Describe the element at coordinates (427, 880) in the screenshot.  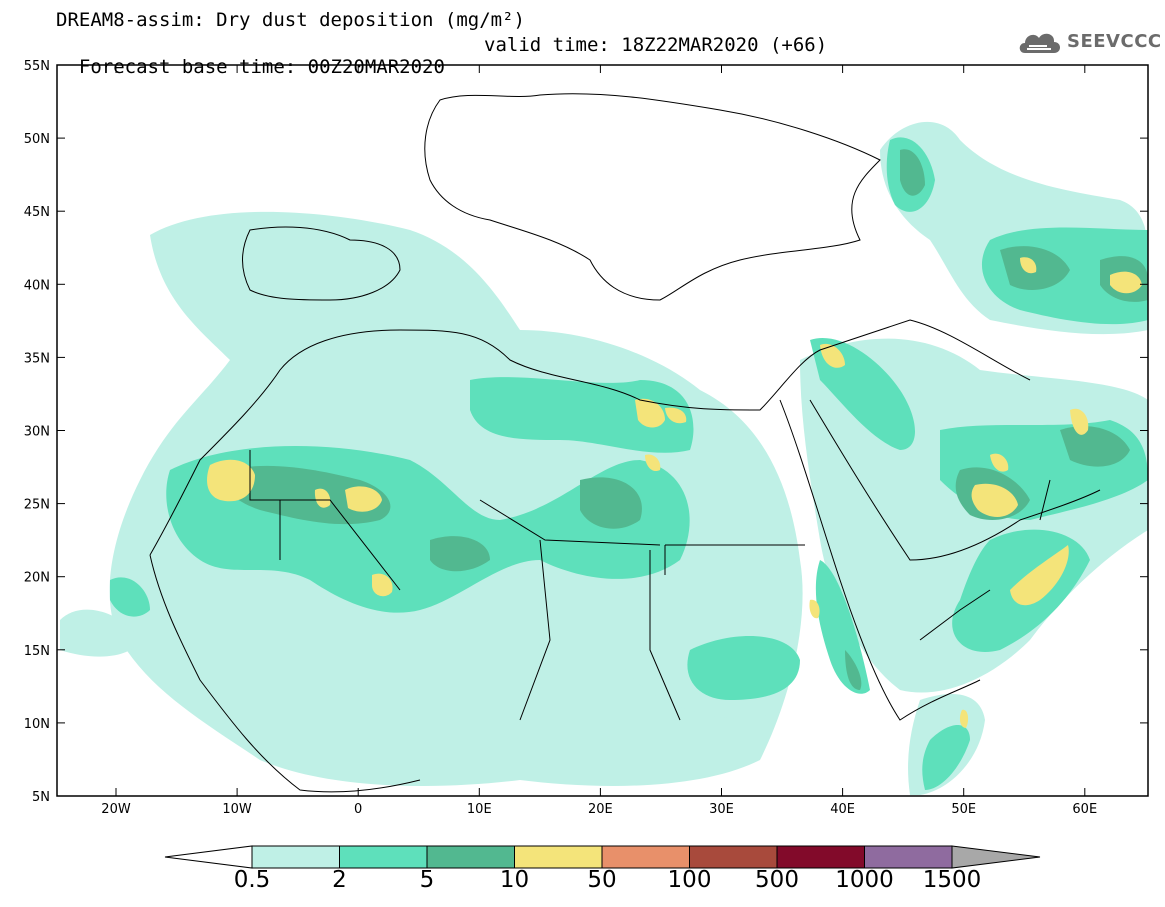
I see `colorbar-label: 5` at that location.